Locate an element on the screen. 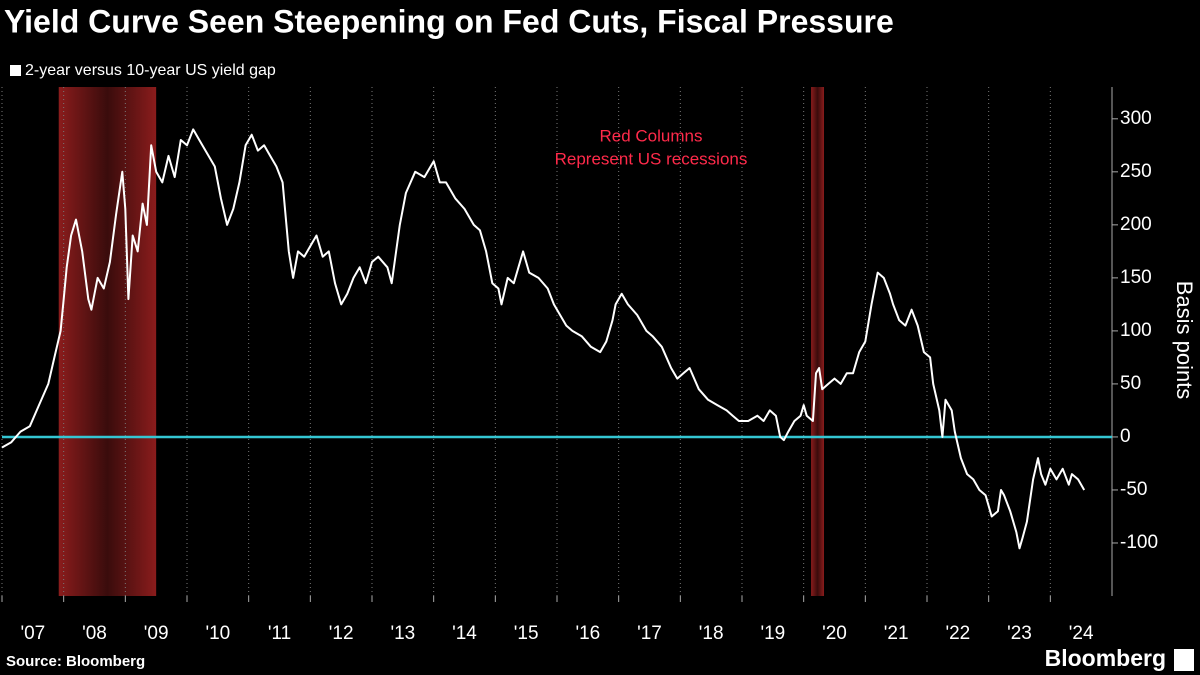 The height and width of the screenshot is (675, 1200). x-tick-label: '20 is located at coordinates (834, 633).